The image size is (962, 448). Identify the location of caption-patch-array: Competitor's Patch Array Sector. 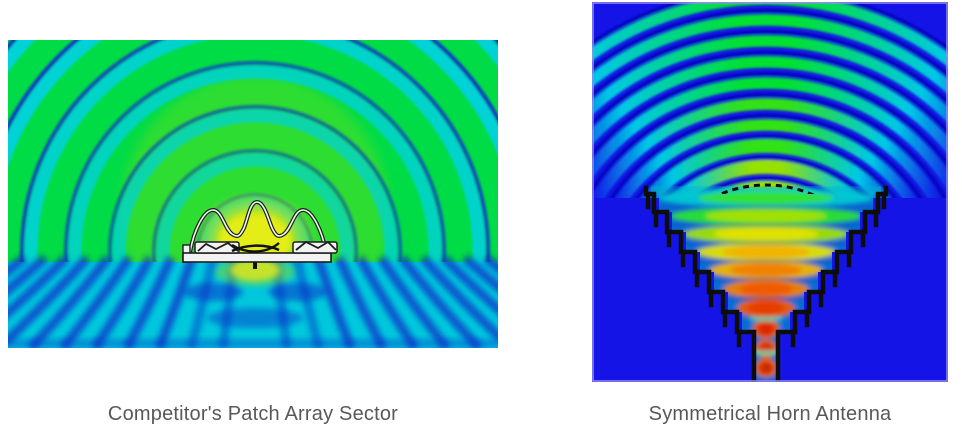
(253, 414).